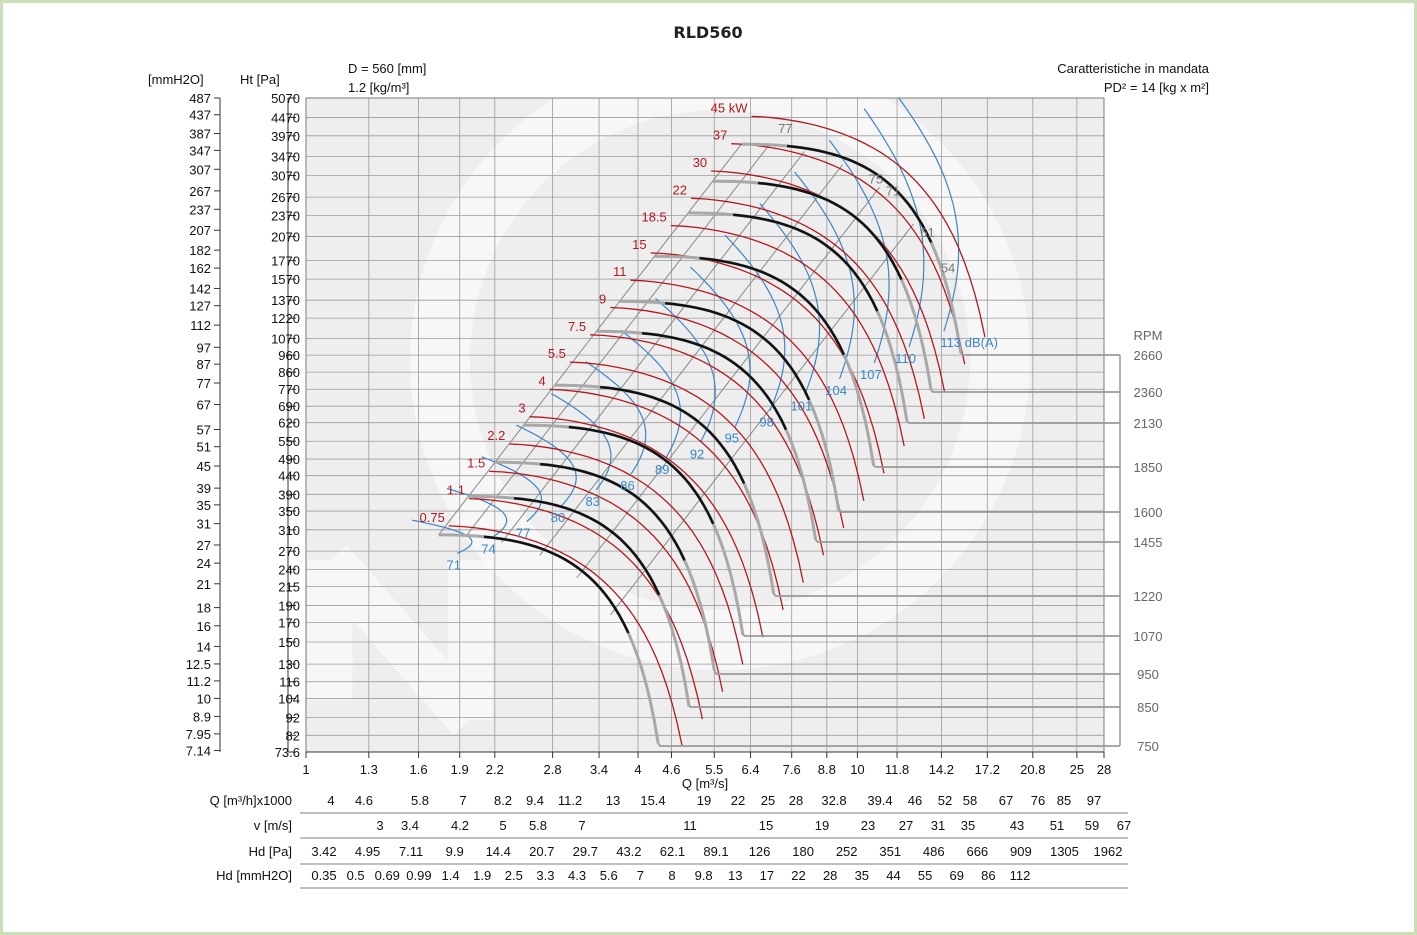 The height and width of the screenshot is (935, 1417). Describe the element at coordinates (204, 608) in the screenshot. I see `mm-tick-label-26: 18` at that location.